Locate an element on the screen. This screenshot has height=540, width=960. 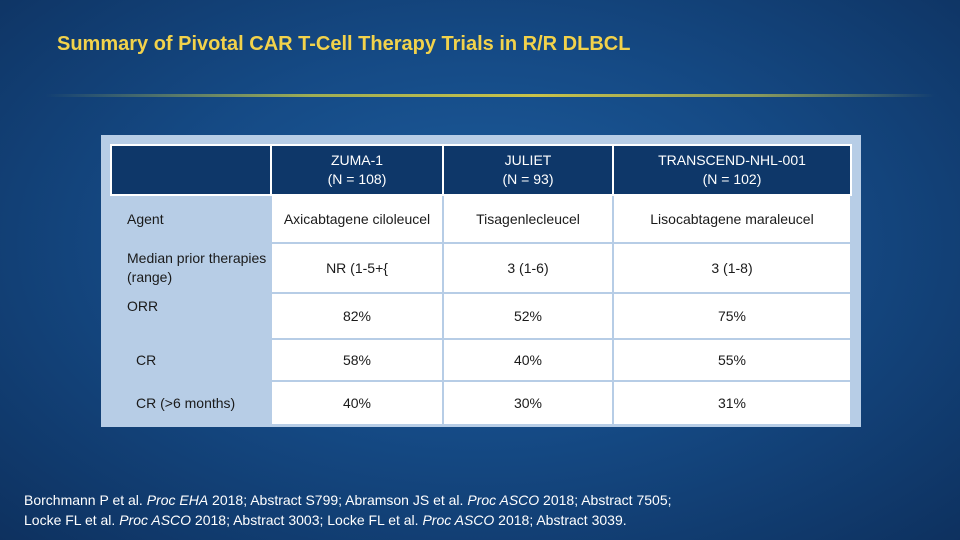
header-trial-name: TRANSCEND-NHL-001 is located at coordinates (732, 160).